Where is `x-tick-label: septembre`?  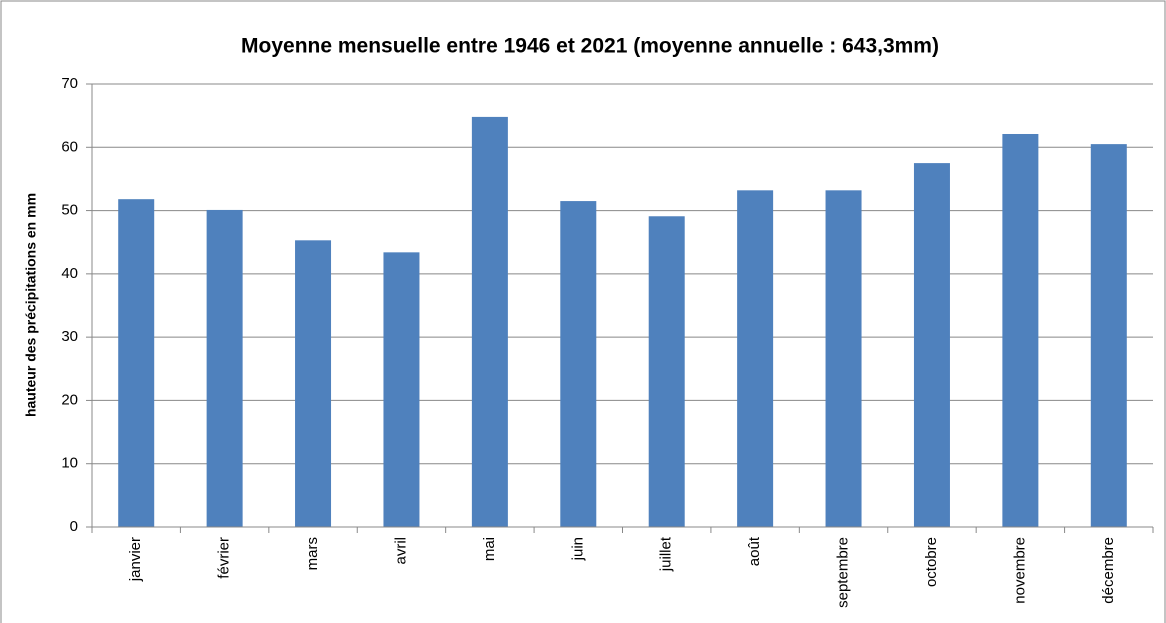 x-tick-label: septembre is located at coordinates (843, 572).